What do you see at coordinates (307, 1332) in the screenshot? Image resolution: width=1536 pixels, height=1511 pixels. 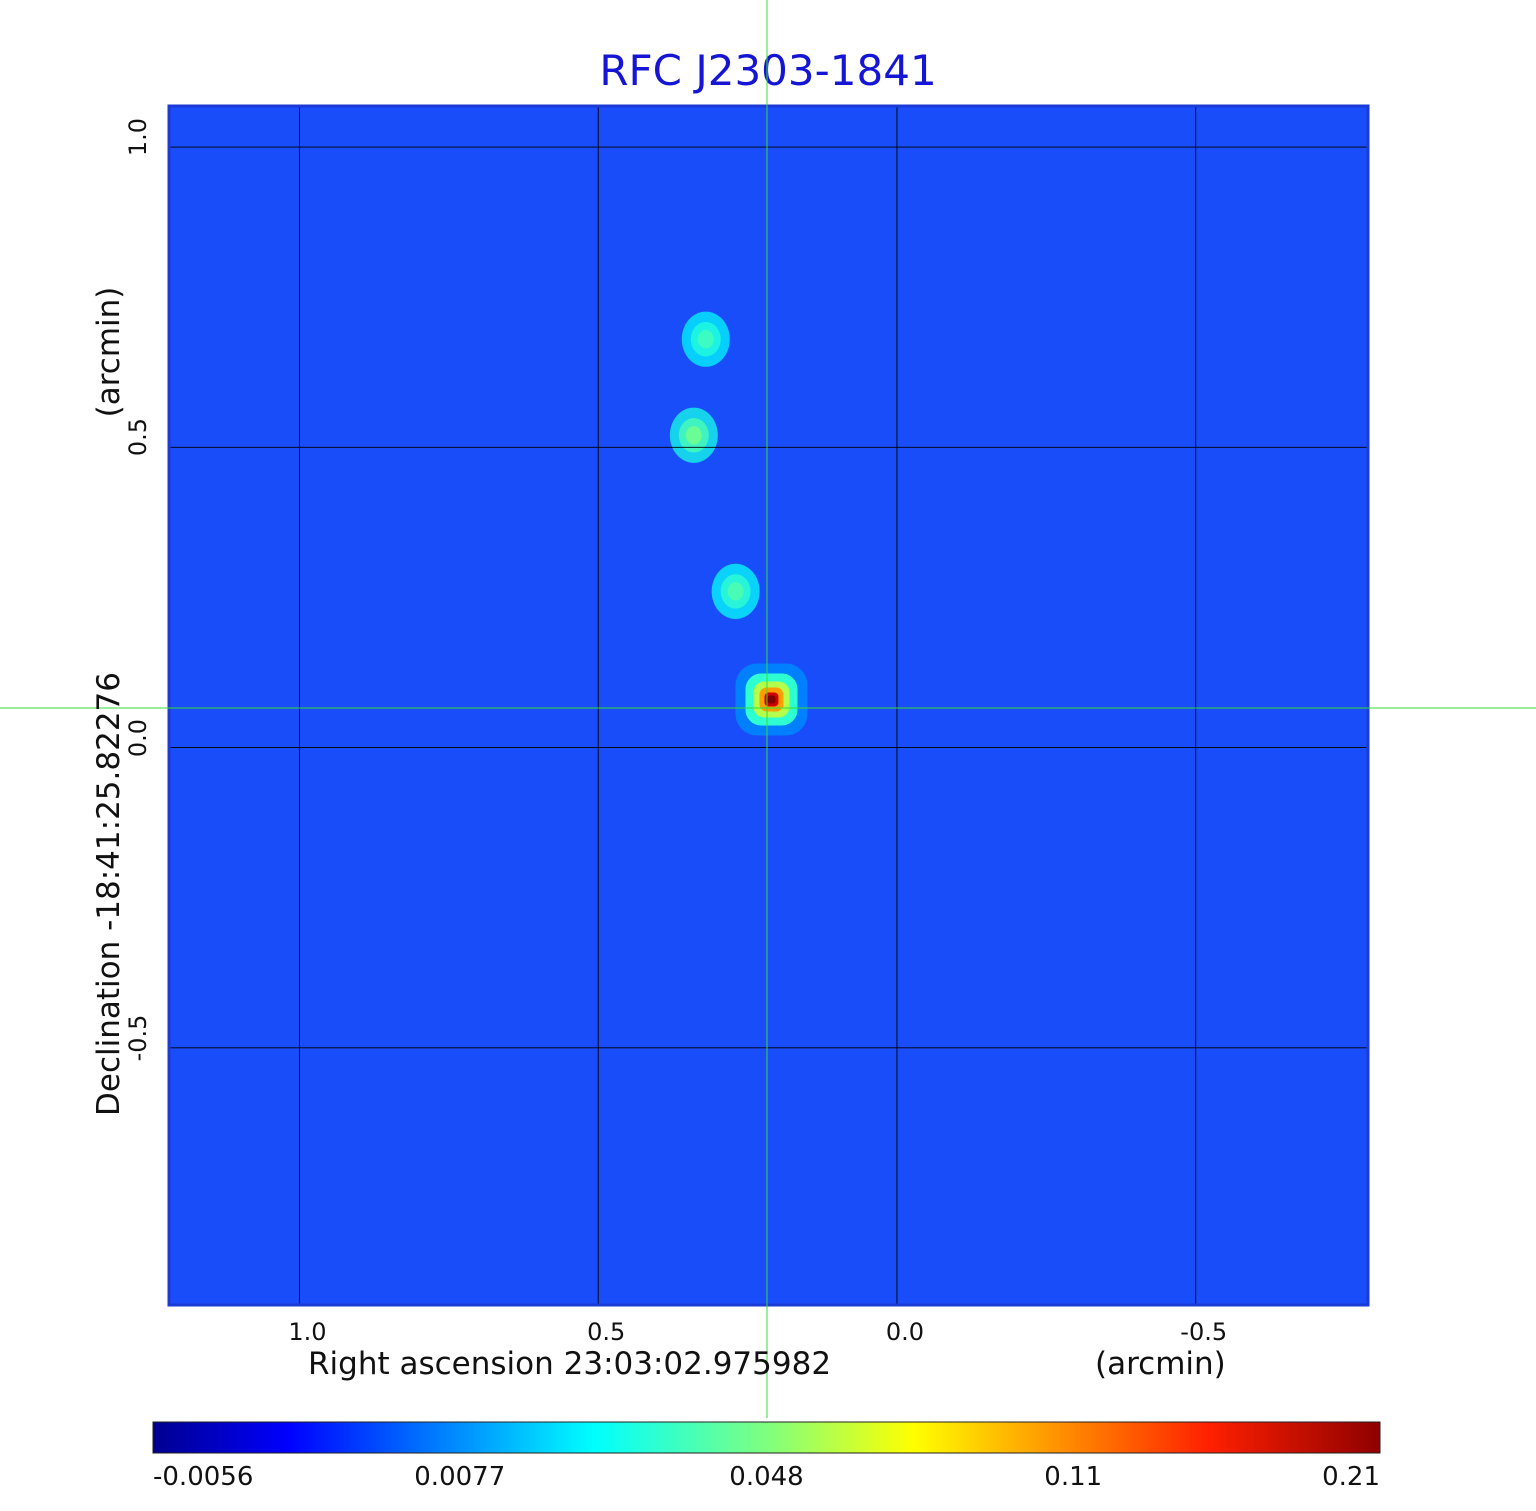 I see `x-tick-label: 1.0` at bounding box center [307, 1332].